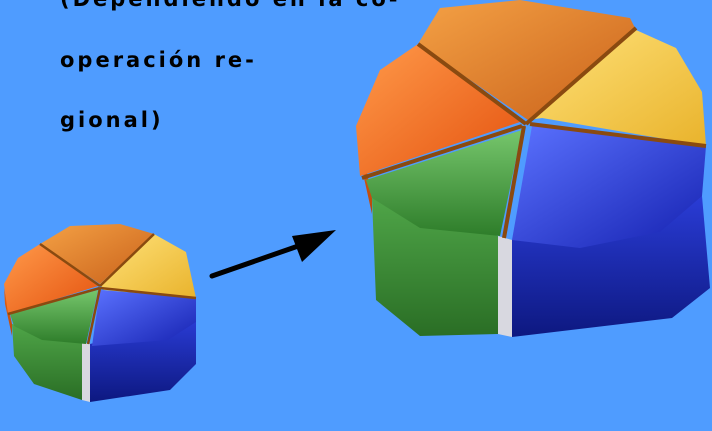  I want to click on small-pie-chart, so click(100, 313).